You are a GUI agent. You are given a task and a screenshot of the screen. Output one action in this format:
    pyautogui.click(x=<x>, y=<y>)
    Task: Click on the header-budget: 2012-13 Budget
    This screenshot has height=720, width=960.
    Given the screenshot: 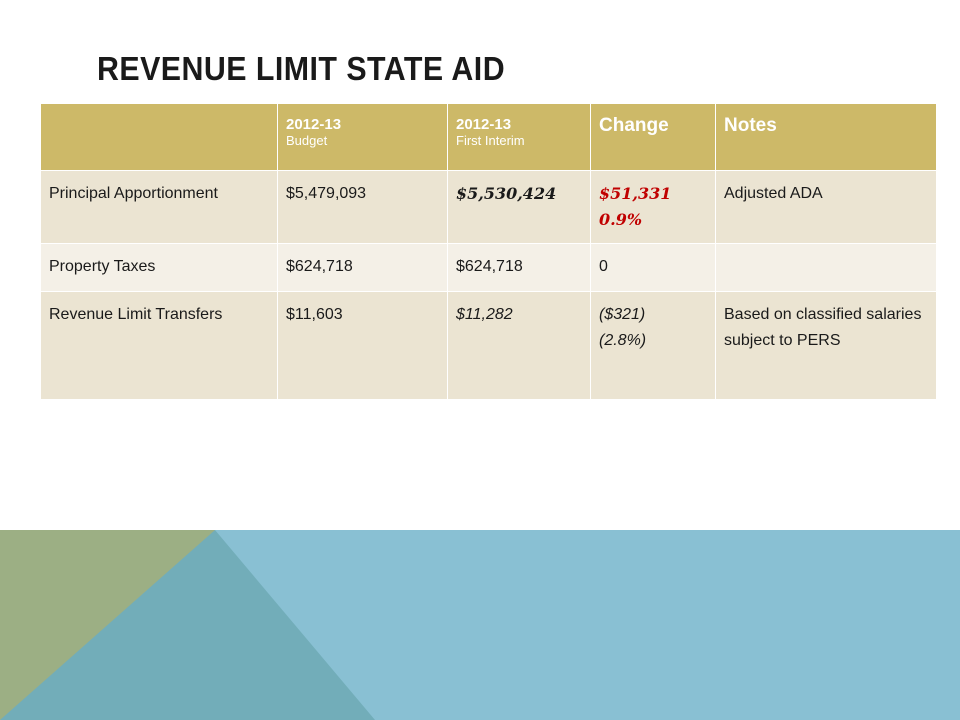 What is the action you would take?
    pyautogui.click(x=362, y=137)
    